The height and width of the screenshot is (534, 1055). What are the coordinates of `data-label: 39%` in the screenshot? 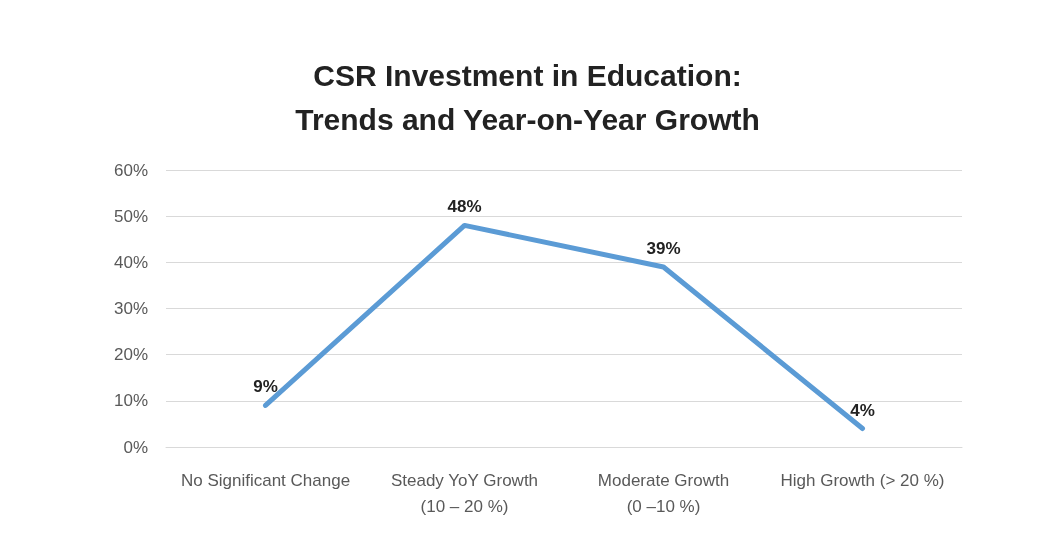 It's located at (663, 248).